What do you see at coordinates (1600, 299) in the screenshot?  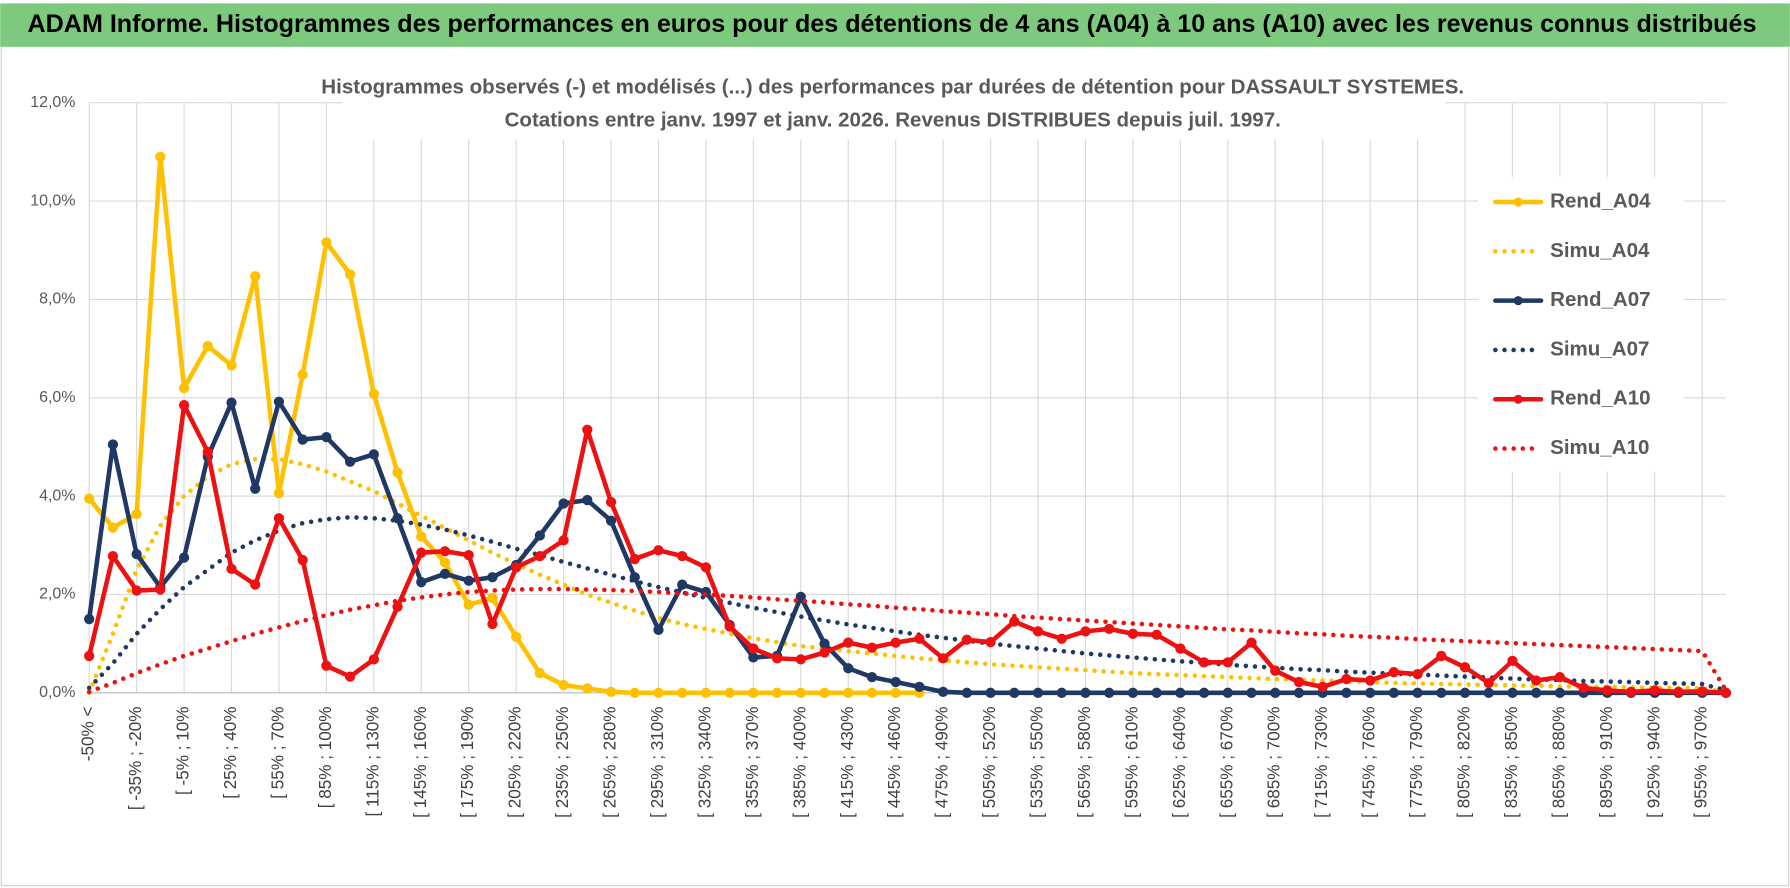 I see `legend-label: Rend_A07` at bounding box center [1600, 299].